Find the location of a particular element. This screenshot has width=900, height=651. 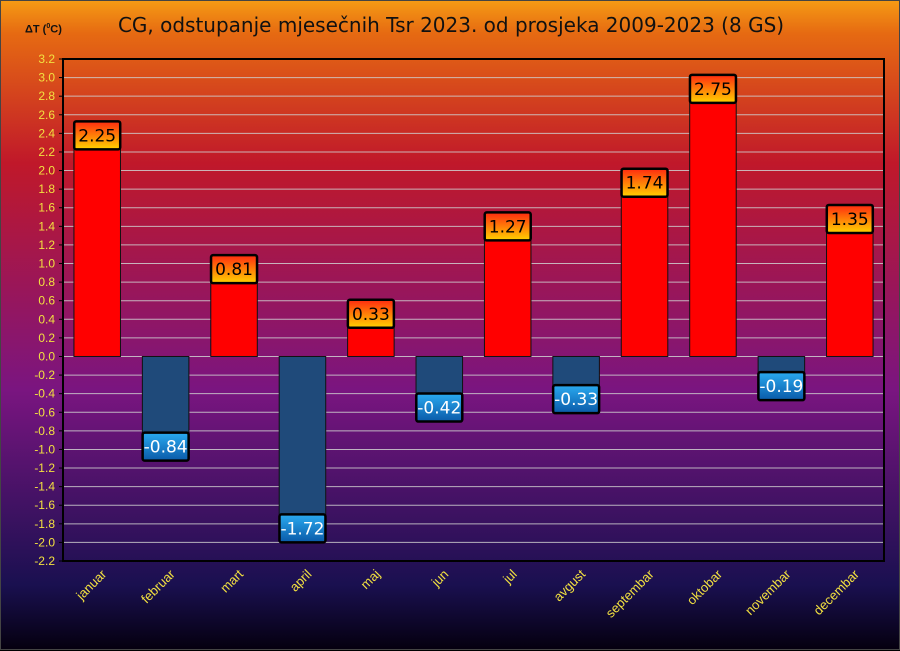

x-tick-label: oktobar is located at coordinates (705, 587).